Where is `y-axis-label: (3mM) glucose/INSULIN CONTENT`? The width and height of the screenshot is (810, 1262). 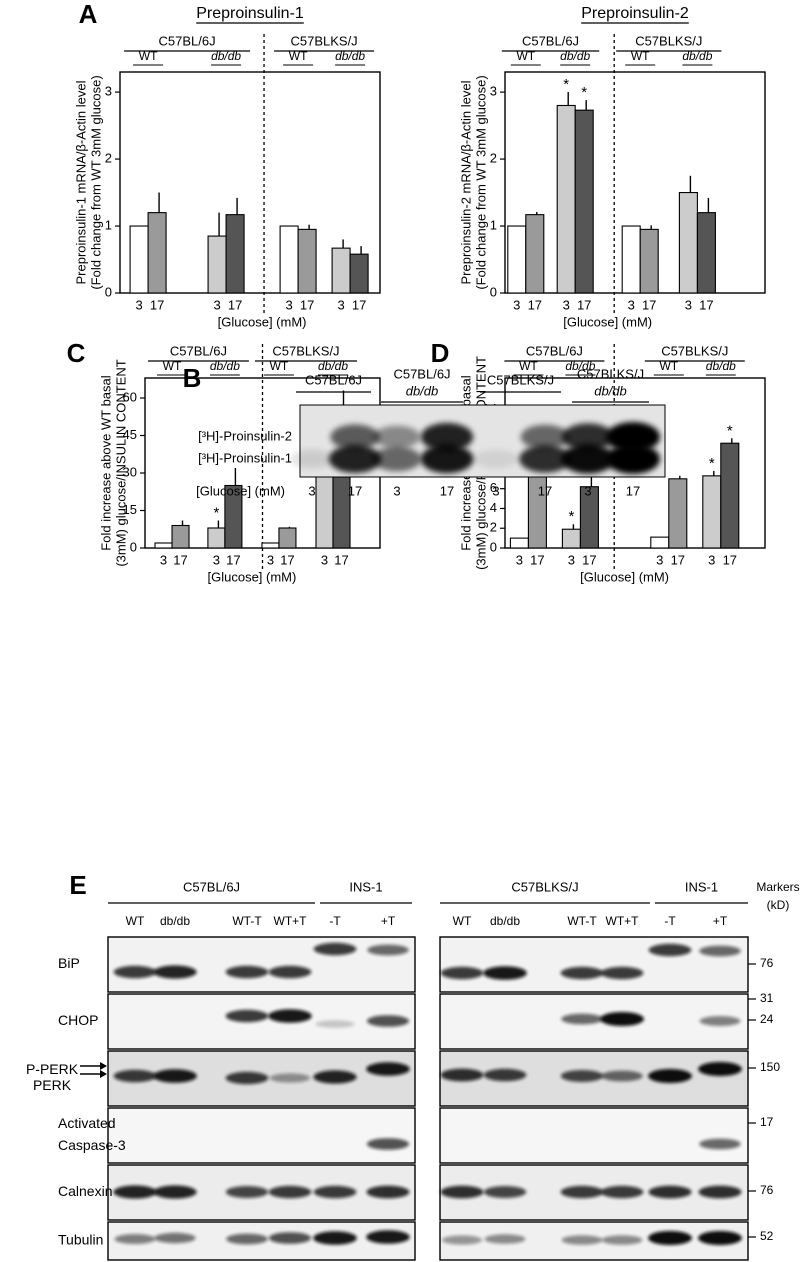 y-axis-label: (3mM) glucose/INSULIN CONTENT is located at coordinates (120, 462).